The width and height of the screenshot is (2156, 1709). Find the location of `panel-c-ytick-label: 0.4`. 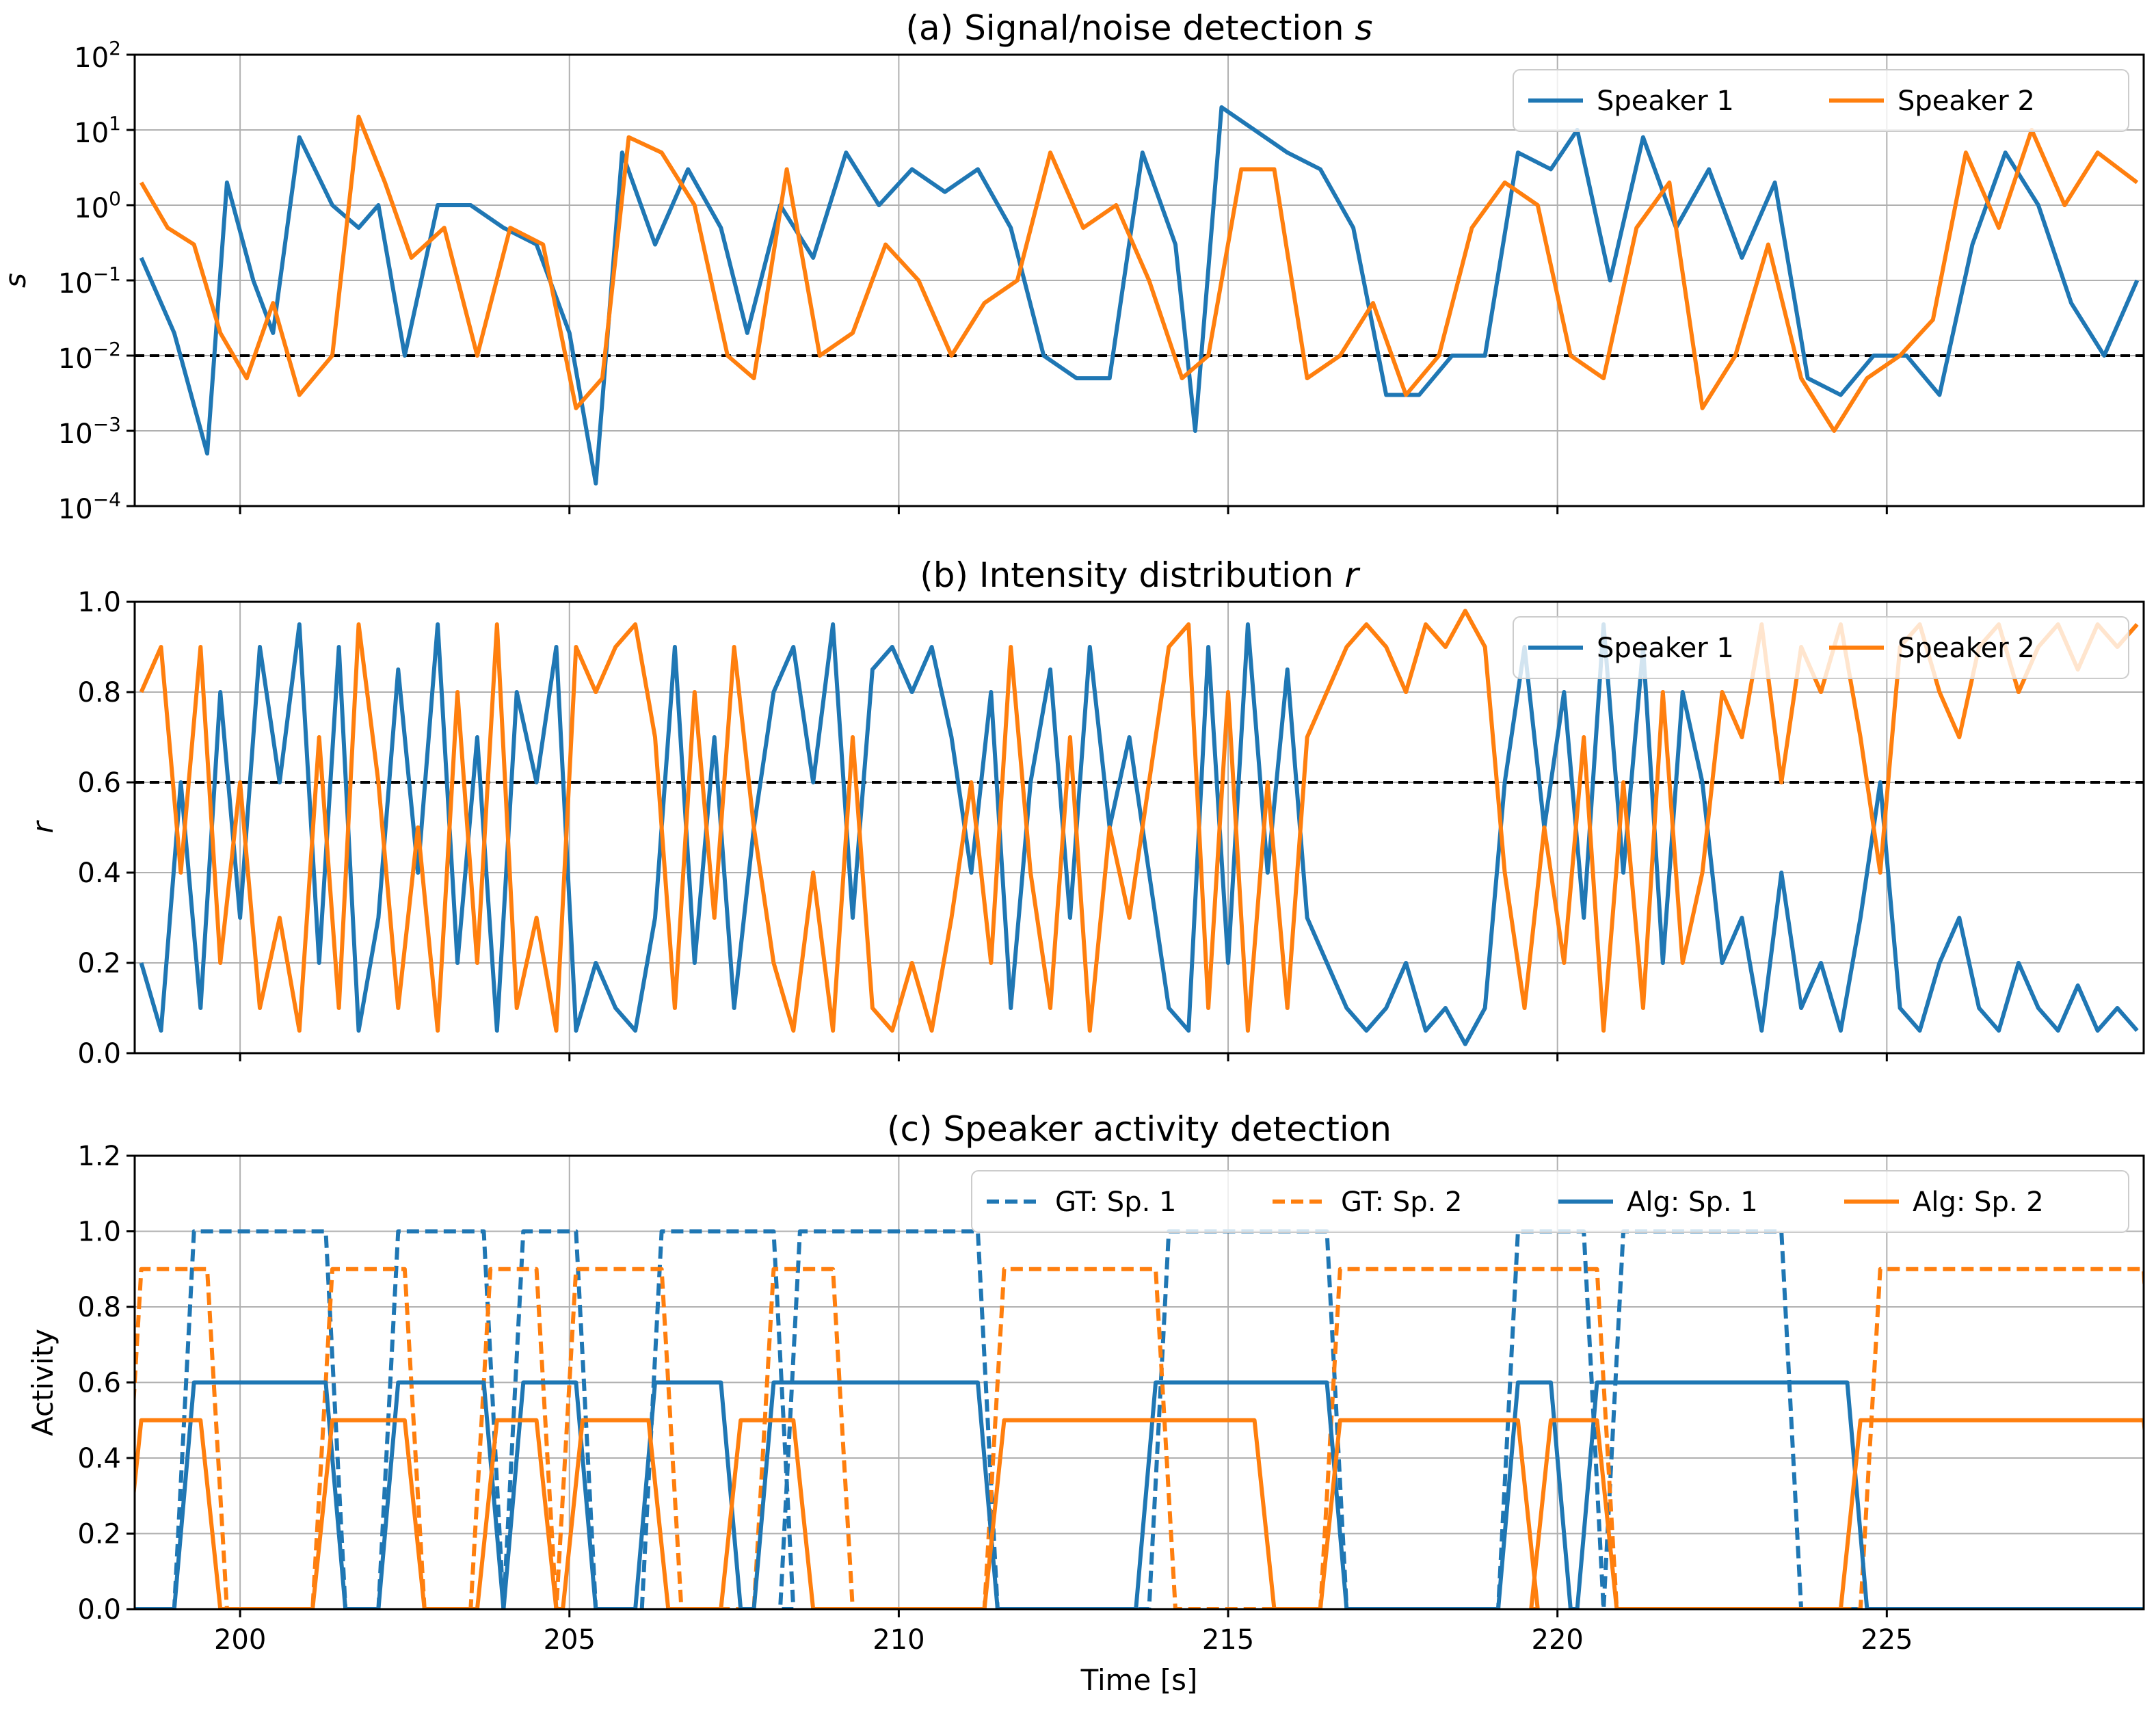

panel-c-ytick-label: 0.4 is located at coordinates (99, 1458).